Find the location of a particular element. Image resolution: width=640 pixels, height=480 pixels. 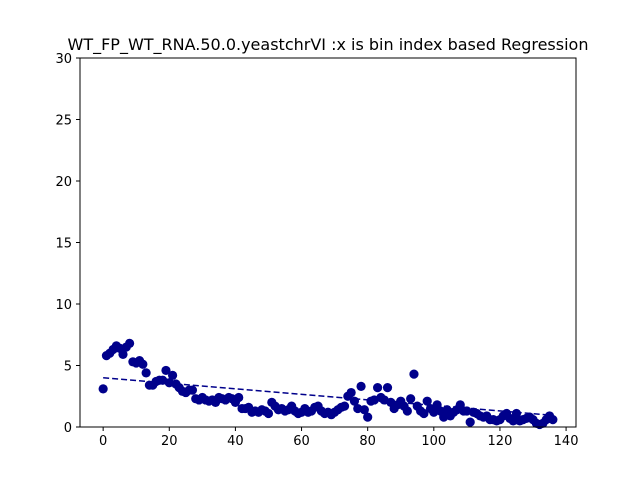

plot-area is located at coordinates (328, 384).